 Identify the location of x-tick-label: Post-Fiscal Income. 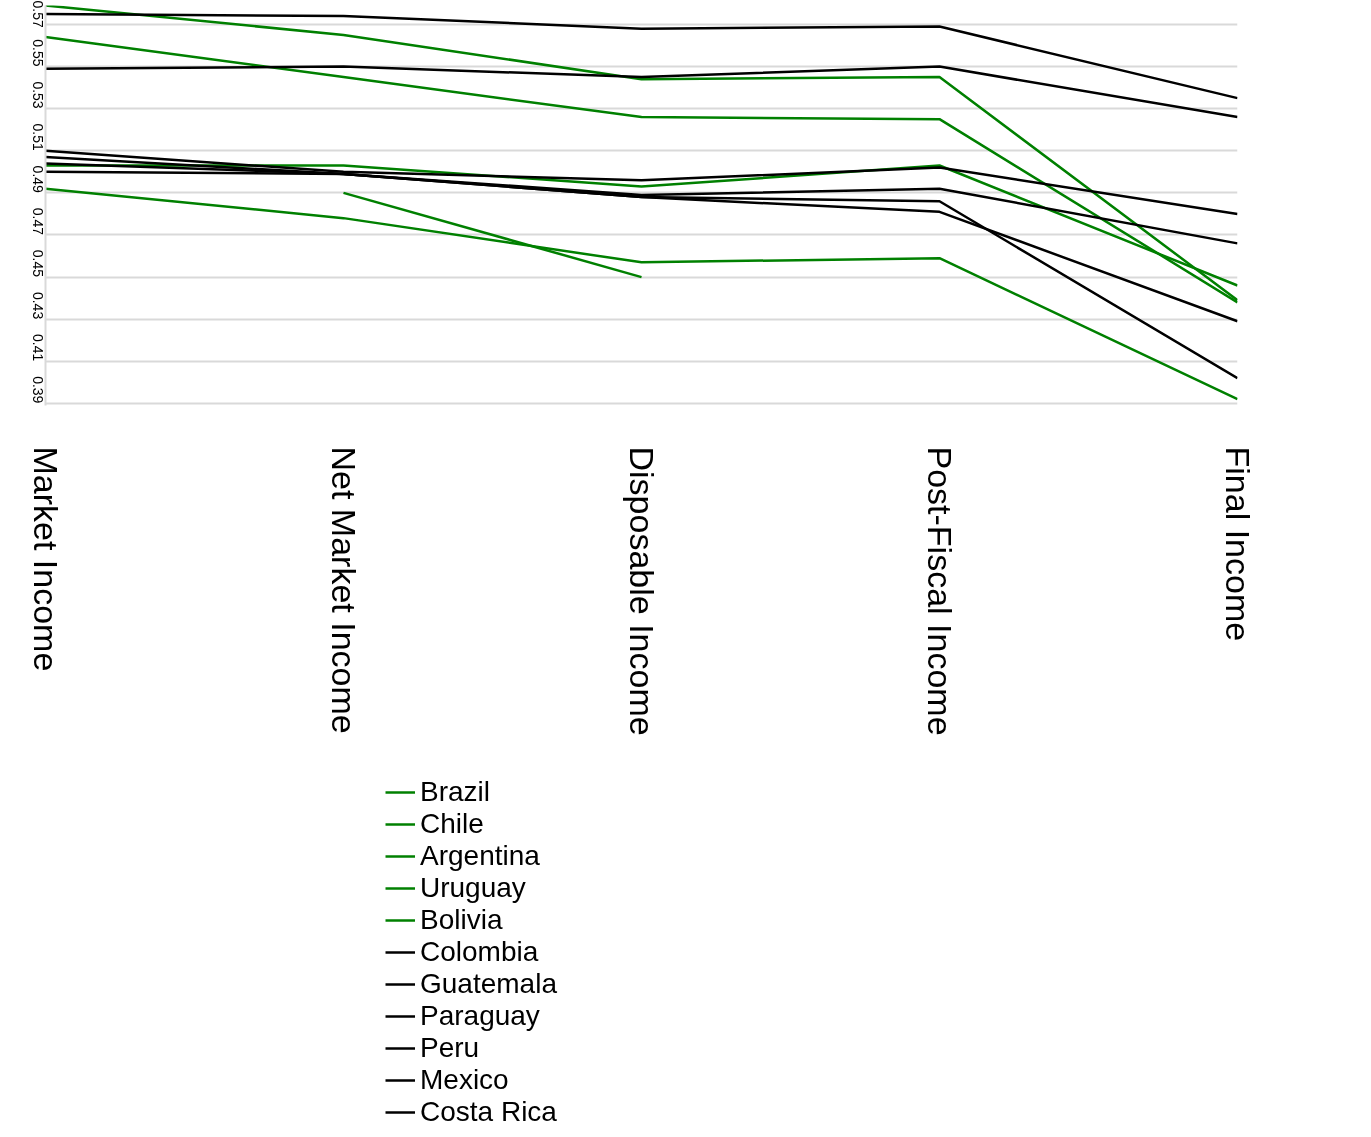
(939, 591).